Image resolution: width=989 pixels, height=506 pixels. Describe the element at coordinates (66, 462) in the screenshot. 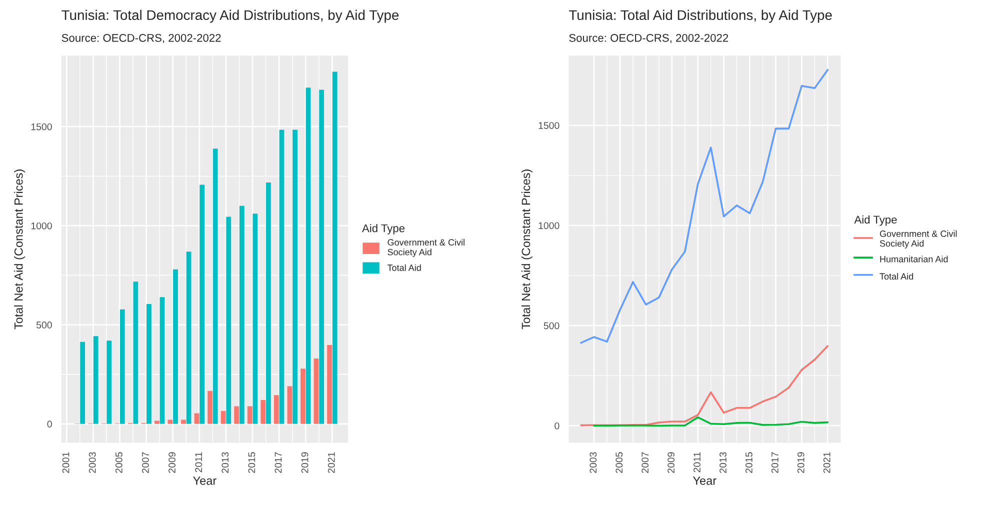

I see `x-tick-label: 2001` at that location.